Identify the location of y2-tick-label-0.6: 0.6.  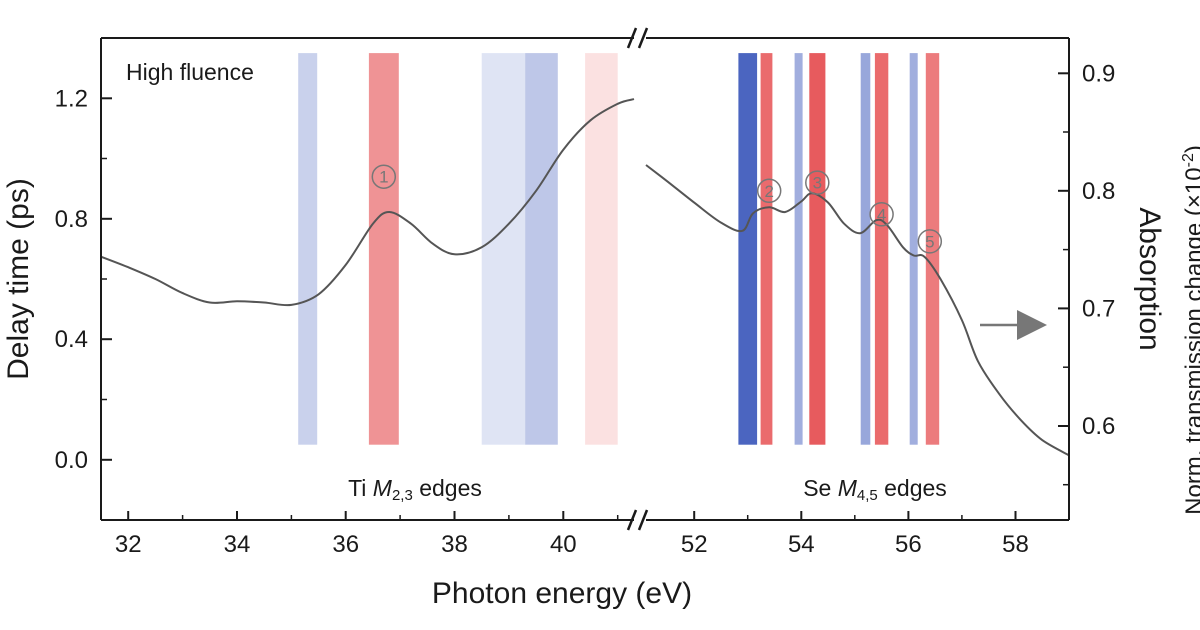
(1098, 426).